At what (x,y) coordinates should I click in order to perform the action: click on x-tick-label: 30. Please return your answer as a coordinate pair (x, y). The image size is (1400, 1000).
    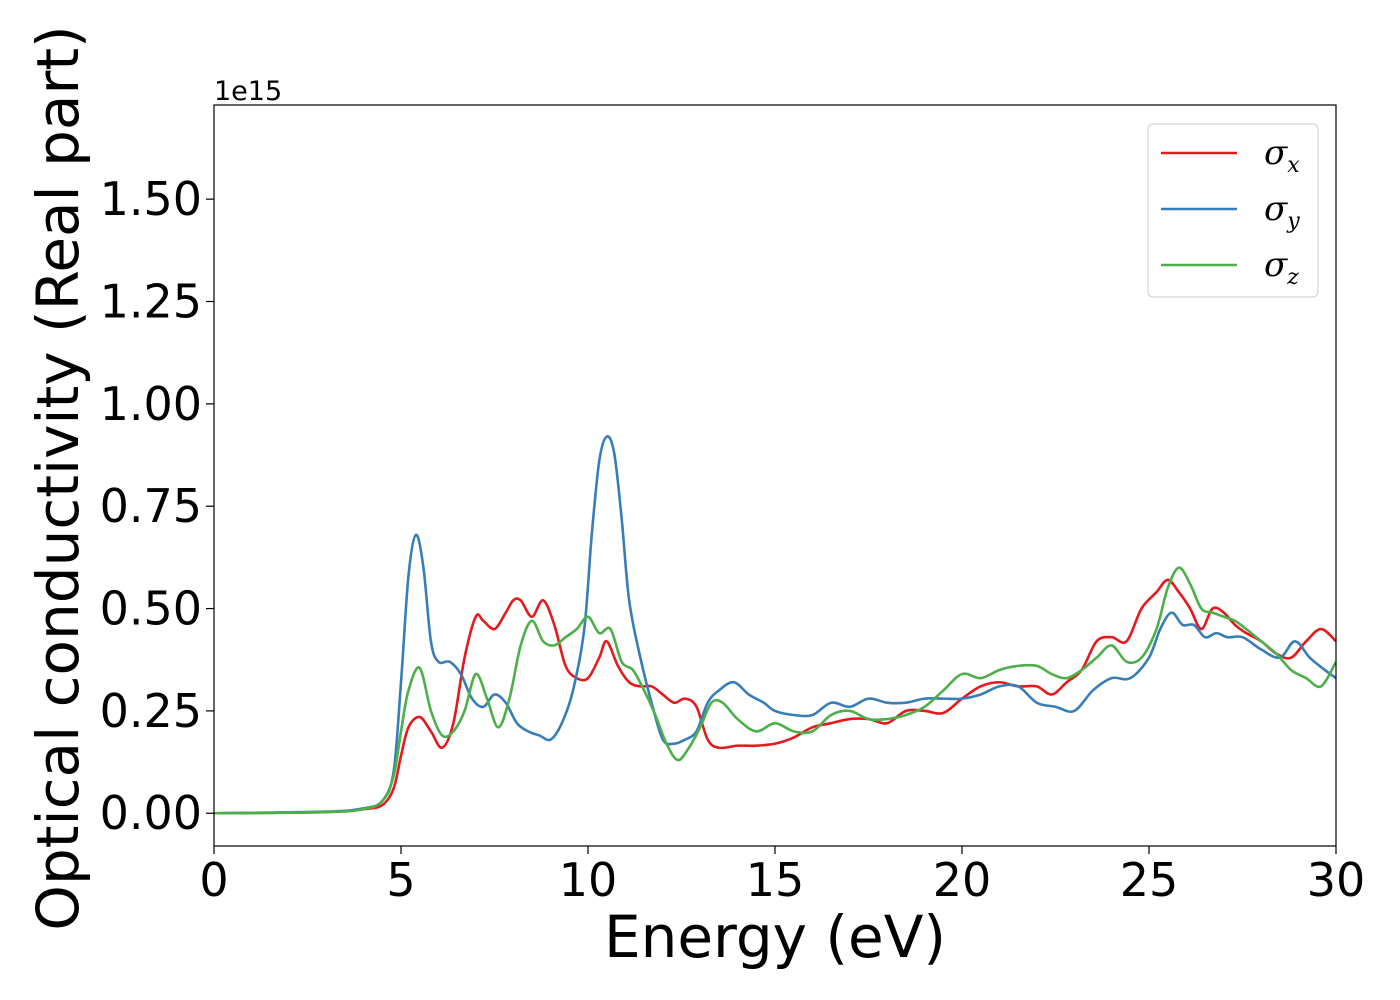
    Looking at the image, I should click on (1336, 880).